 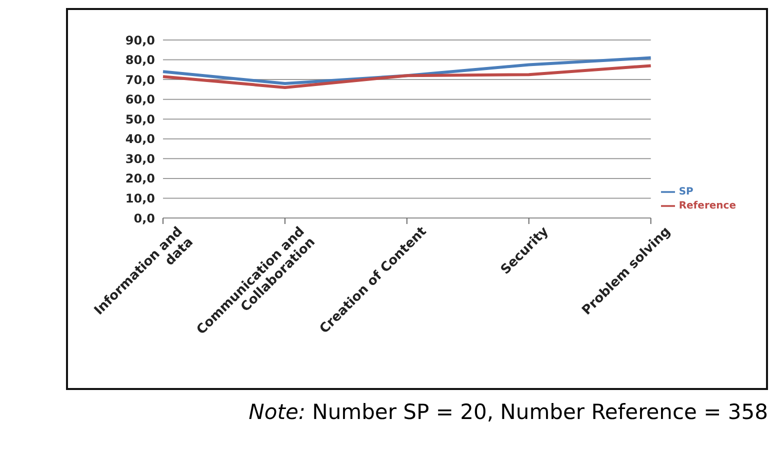 What do you see at coordinates (686, 192) in the screenshot?
I see `legend-label: SP` at bounding box center [686, 192].